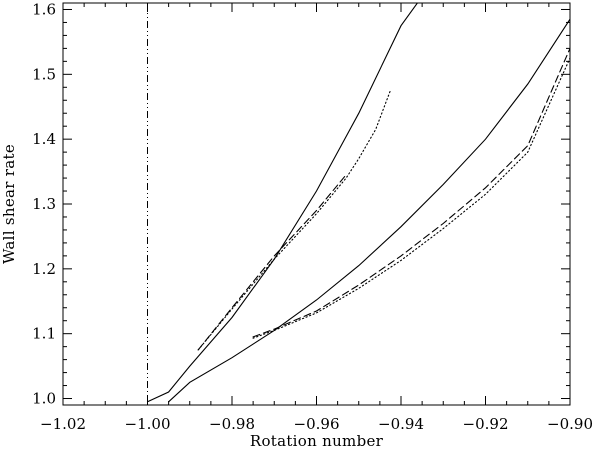 This screenshot has height=451, width=595. I want to click on x-tick-label: −0.92, so click(486, 424).